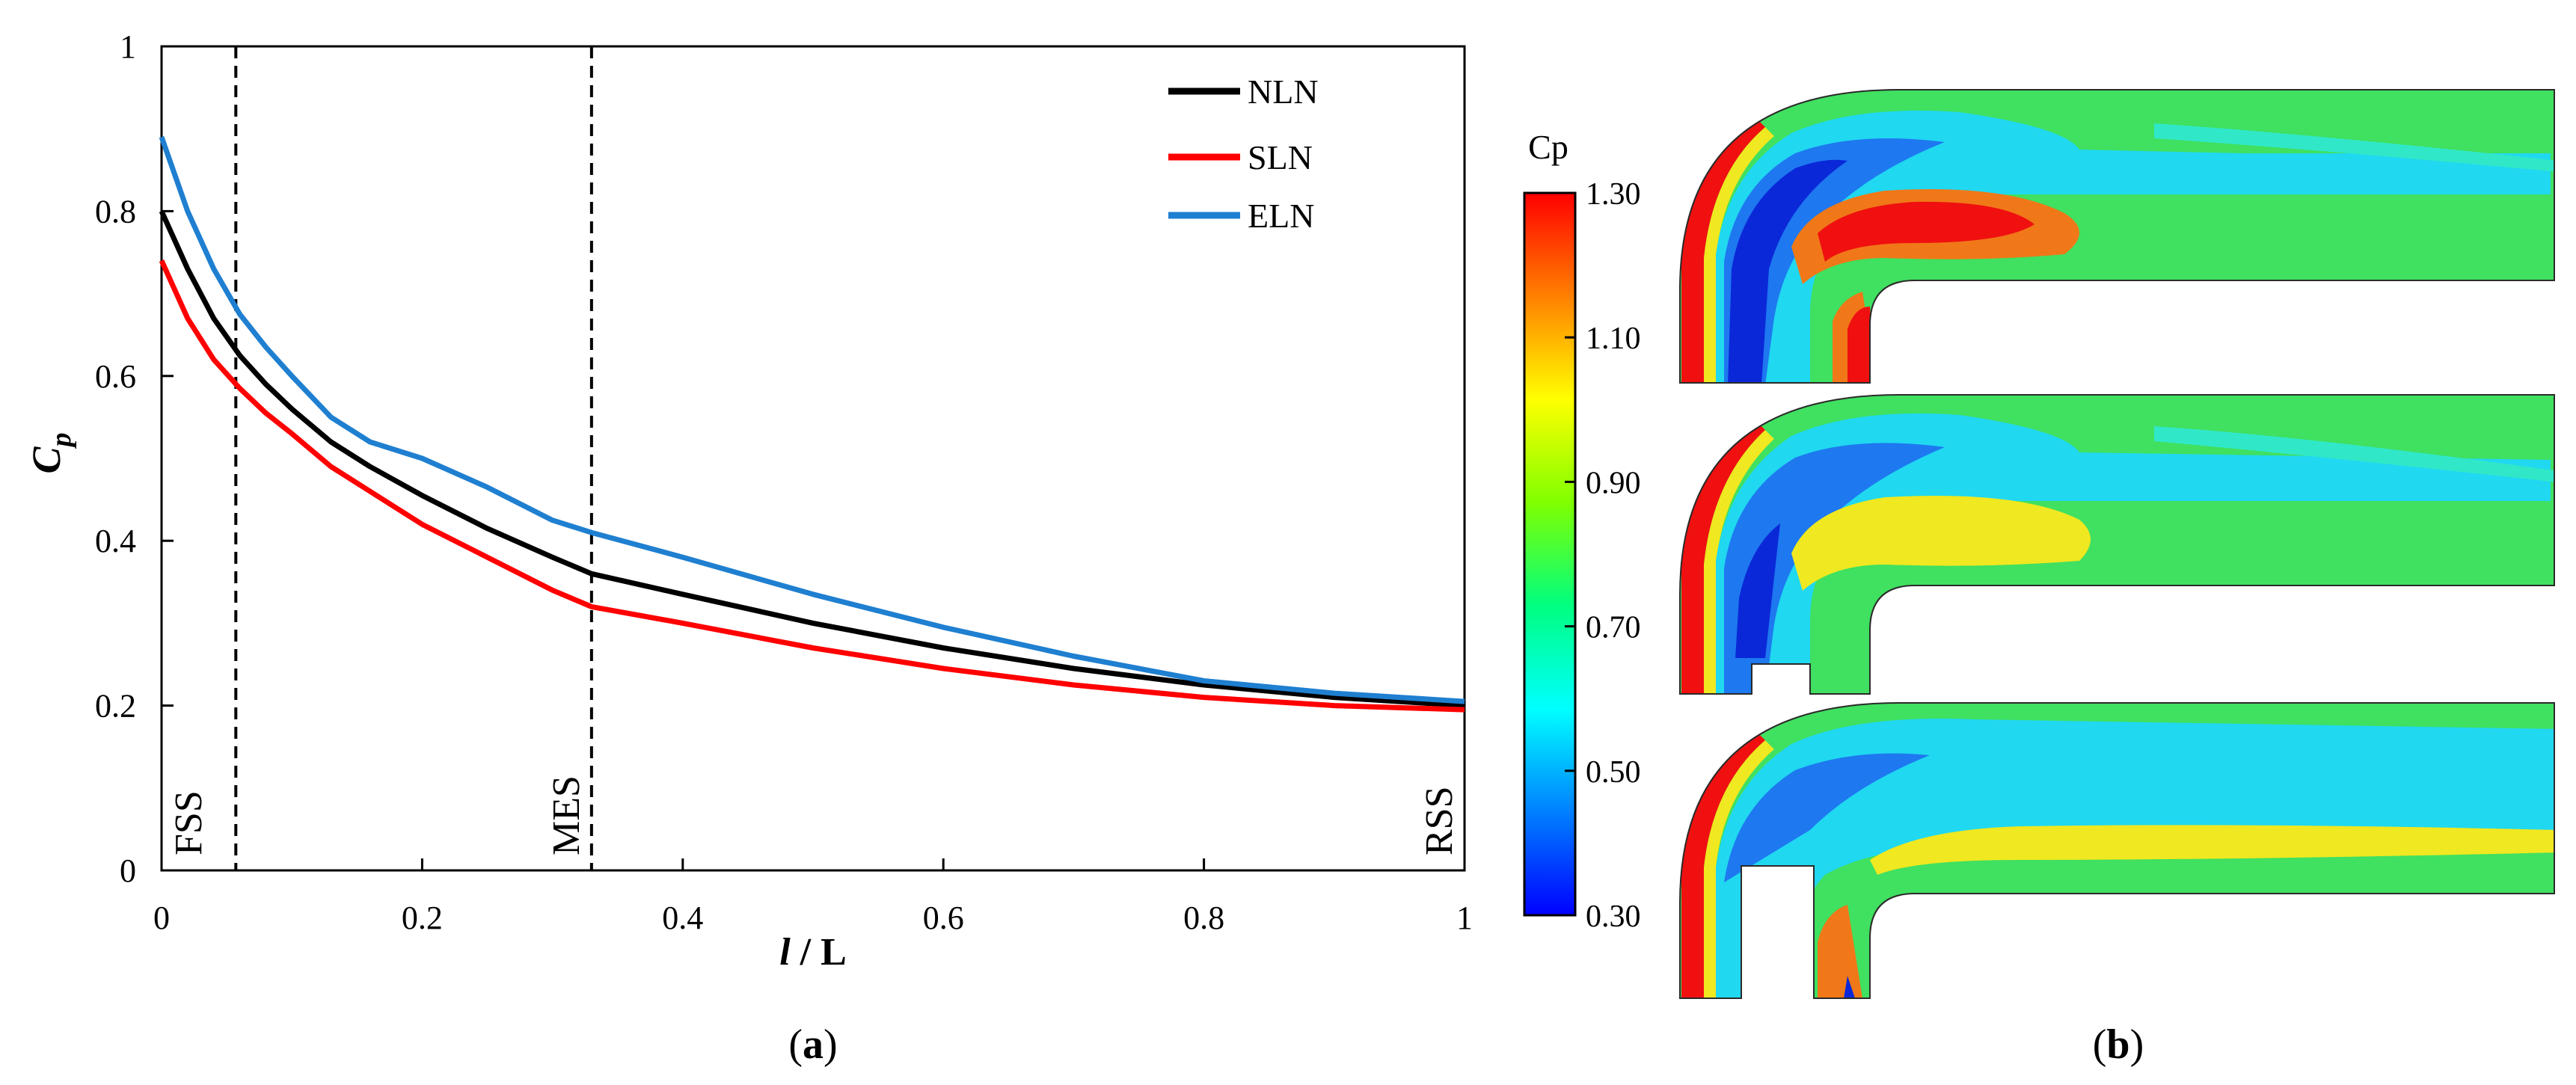  Describe the element at coordinates (1439, 820) in the screenshot. I see `annotation-rss: RSS` at that location.